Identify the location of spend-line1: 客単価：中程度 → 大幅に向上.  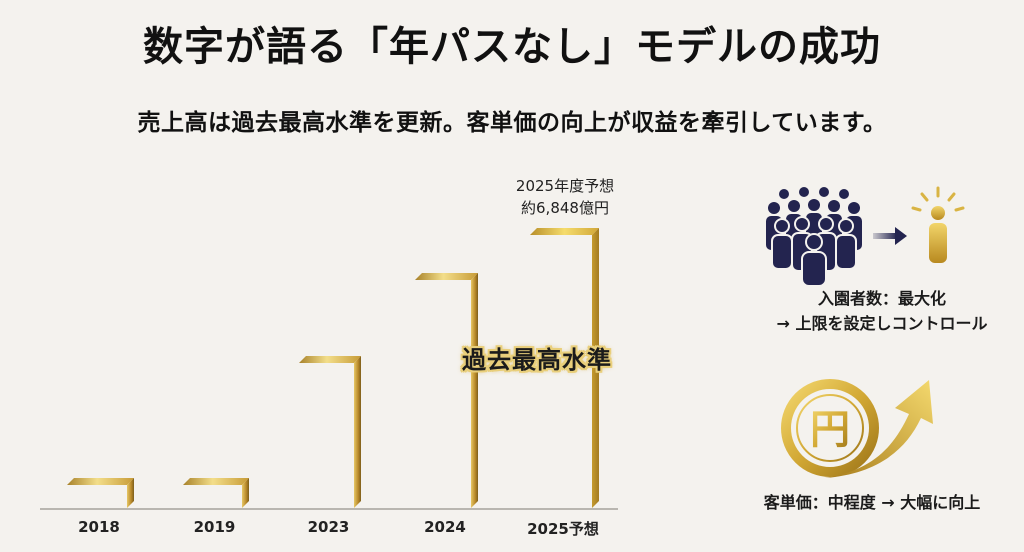
(872, 502).